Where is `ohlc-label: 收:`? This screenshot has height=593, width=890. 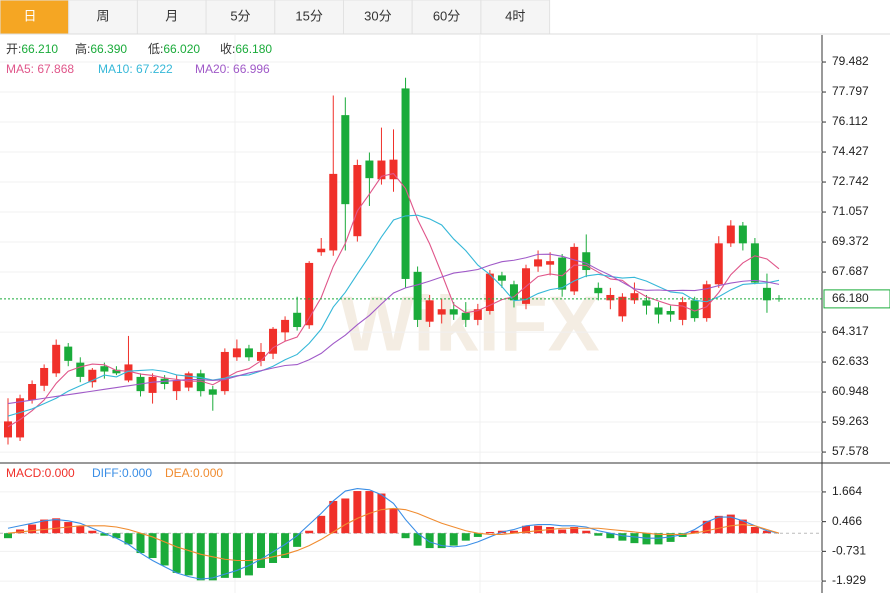
ohlc-label: 收: is located at coordinates (227, 49).